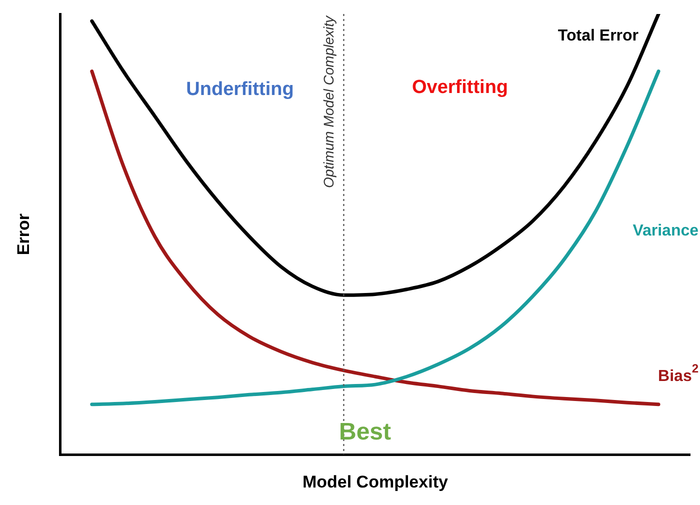 The width and height of the screenshot is (700, 505). Describe the element at coordinates (240, 89) in the screenshot. I see `annotation: Underfitting` at that location.